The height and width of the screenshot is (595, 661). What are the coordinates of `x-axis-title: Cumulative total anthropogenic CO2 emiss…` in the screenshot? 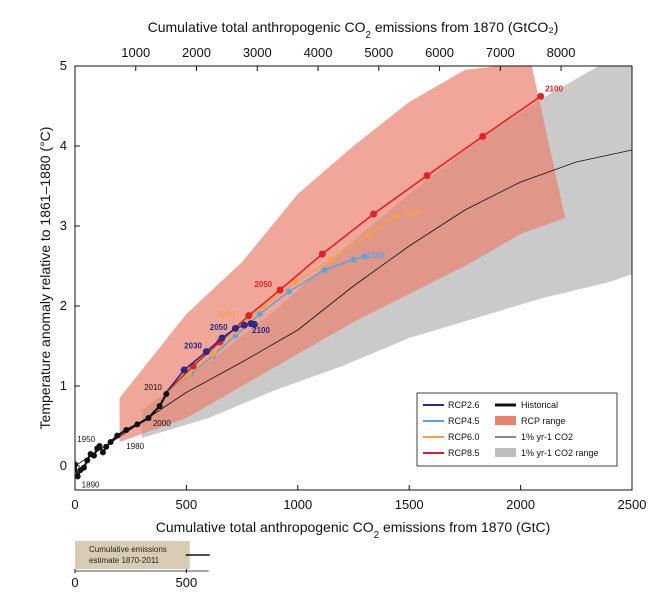 It's located at (353, 530).